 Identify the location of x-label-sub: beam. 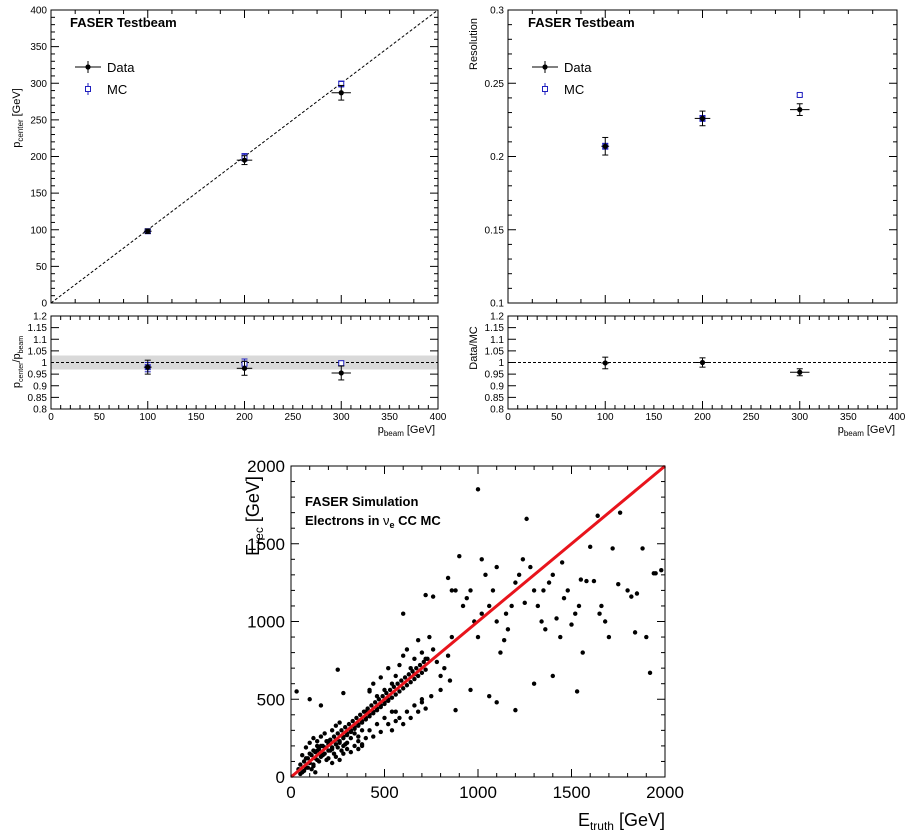
(394, 433).